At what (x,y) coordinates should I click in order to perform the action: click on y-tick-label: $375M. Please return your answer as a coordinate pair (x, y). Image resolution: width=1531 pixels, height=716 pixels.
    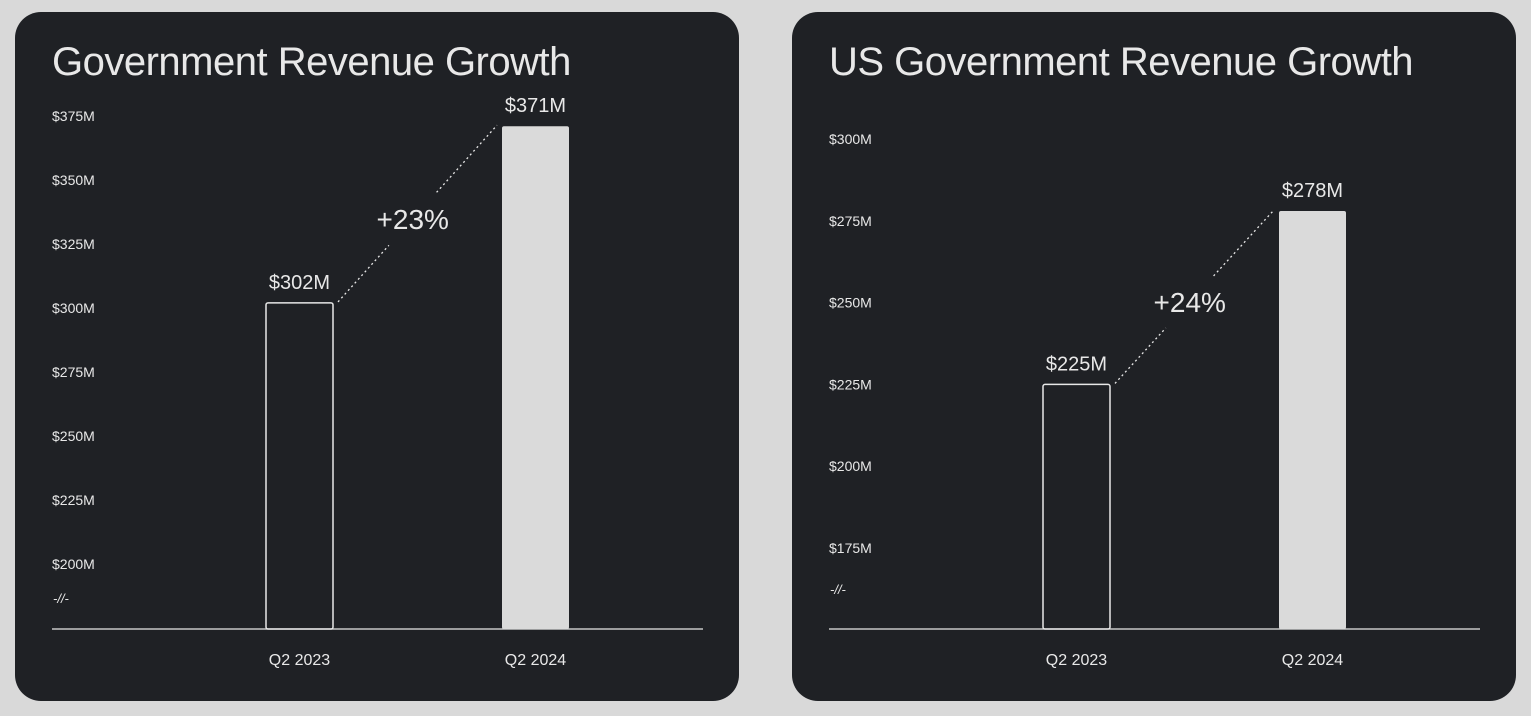
    Looking at the image, I should click on (73, 116).